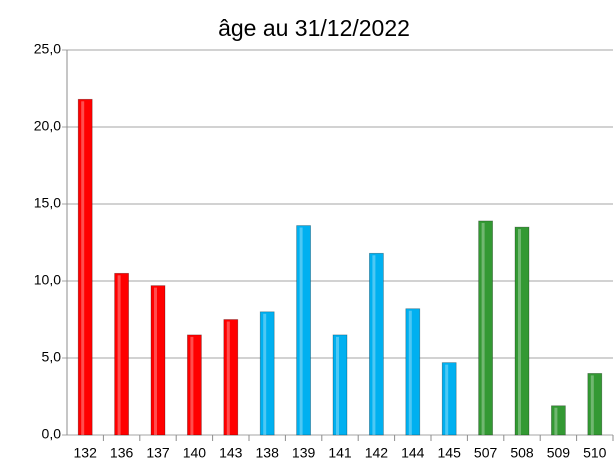  I want to click on x-tick-label: 145, so click(450, 453).